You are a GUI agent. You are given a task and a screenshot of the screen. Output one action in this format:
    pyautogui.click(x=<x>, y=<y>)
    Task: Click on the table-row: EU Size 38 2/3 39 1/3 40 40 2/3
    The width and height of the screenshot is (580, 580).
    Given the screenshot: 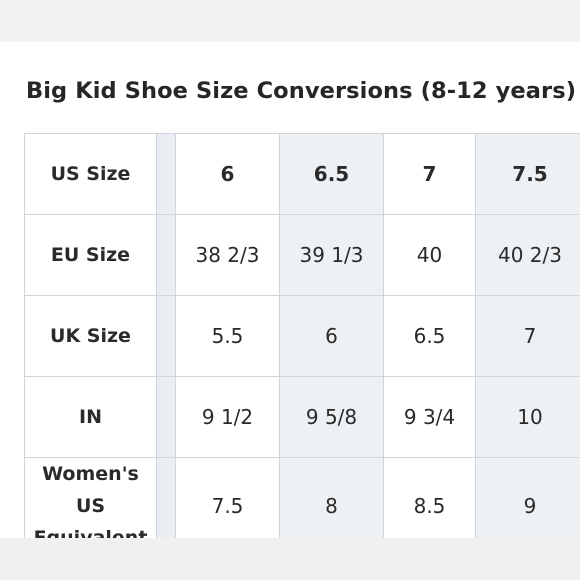 What is the action you would take?
    pyautogui.click(x=302, y=255)
    